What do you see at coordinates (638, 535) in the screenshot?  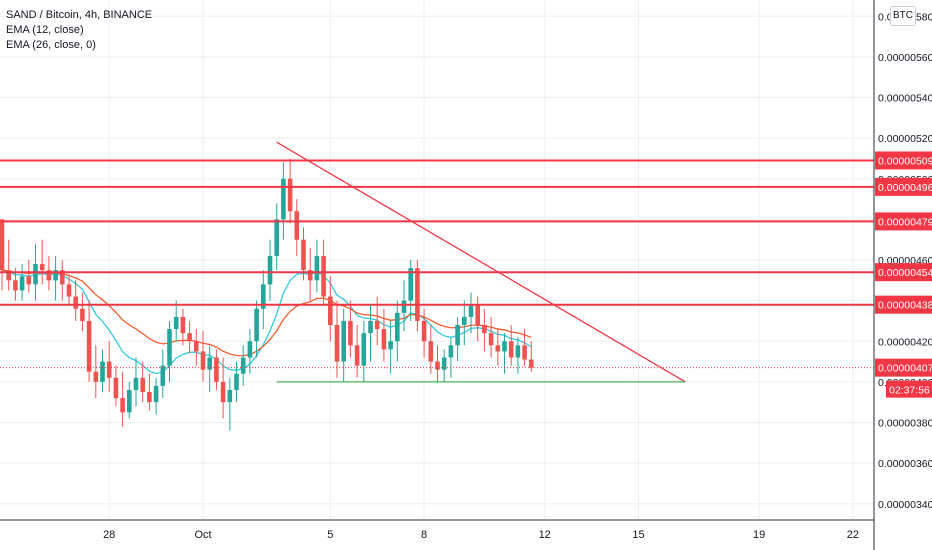 I see `time-tick-label: 15` at bounding box center [638, 535].